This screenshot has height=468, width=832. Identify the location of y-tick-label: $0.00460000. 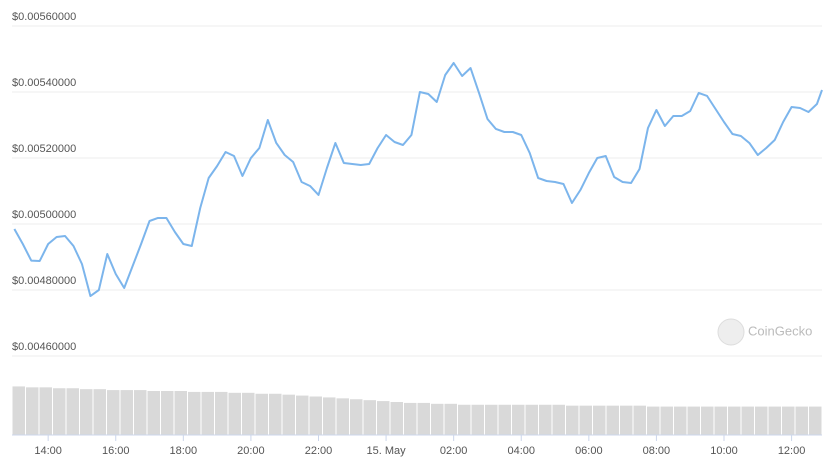
(44, 347).